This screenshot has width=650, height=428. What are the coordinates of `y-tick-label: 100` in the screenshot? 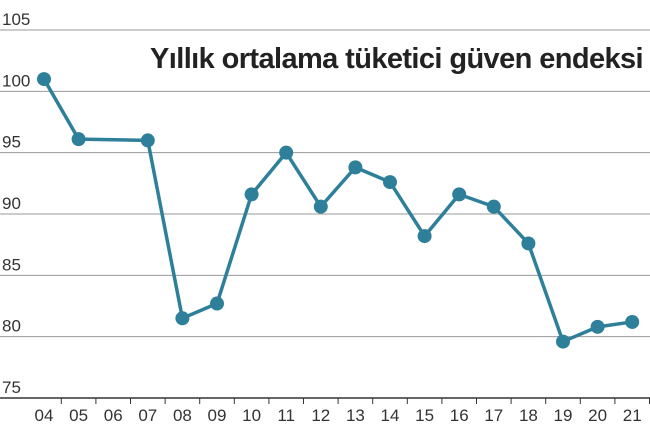 It's located at (16, 80).